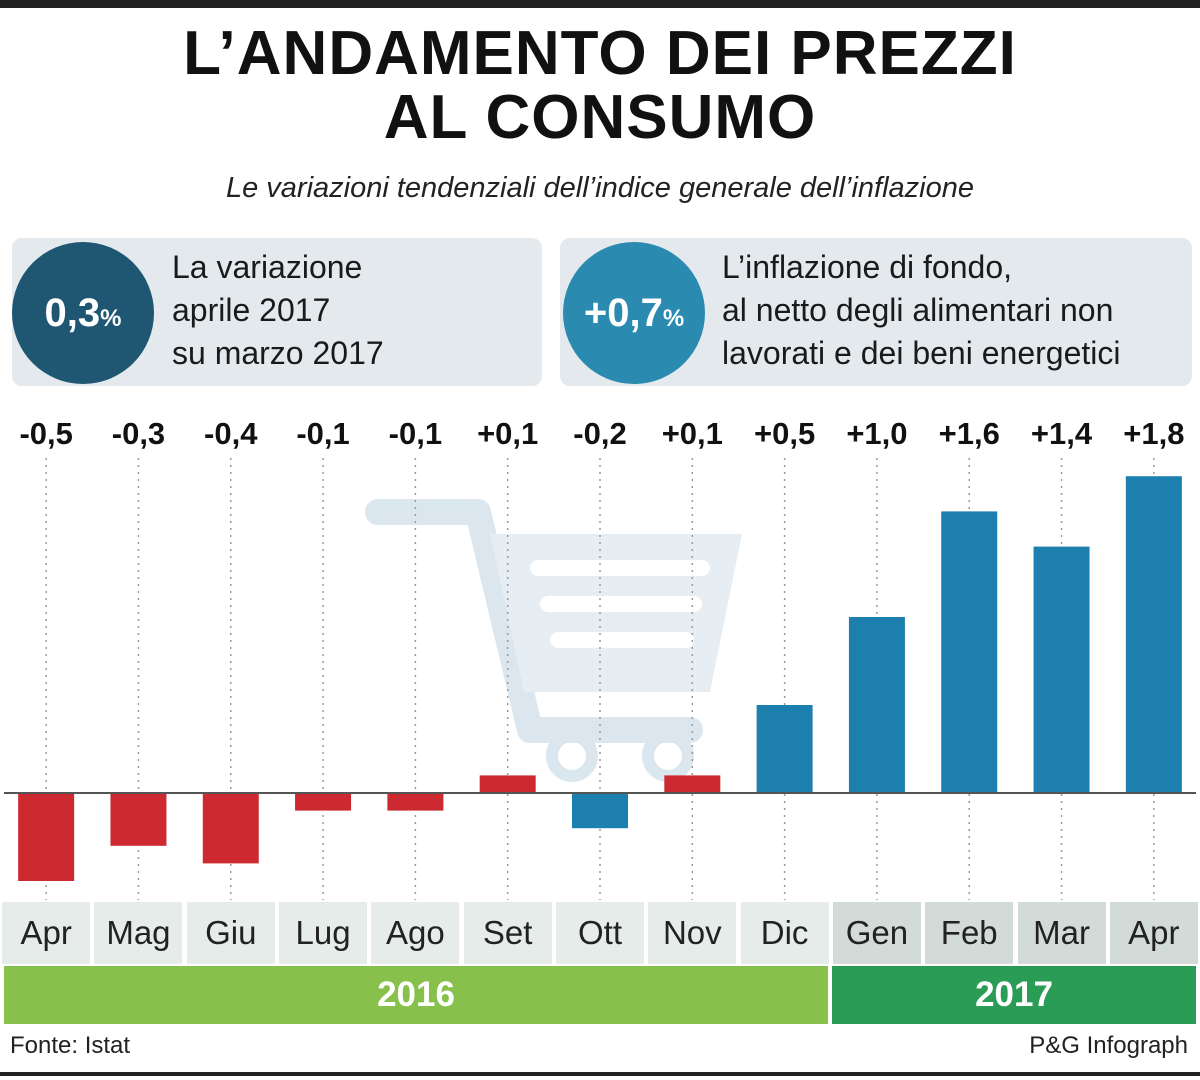 This screenshot has height=1080, width=1200. What do you see at coordinates (876, 433) in the screenshot?
I see `value-label: +1,0` at bounding box center [876, 433].